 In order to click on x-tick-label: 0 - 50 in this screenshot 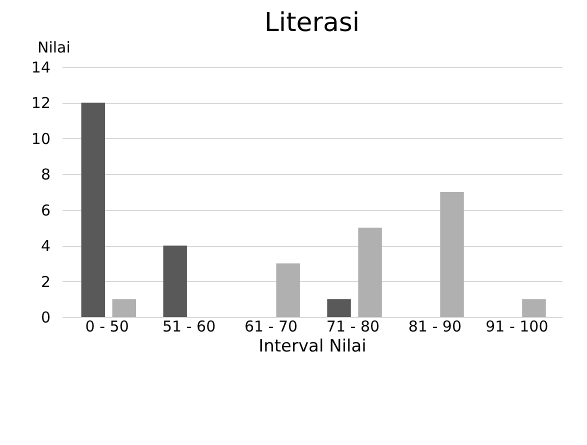, I will do `click(107, 327)`.